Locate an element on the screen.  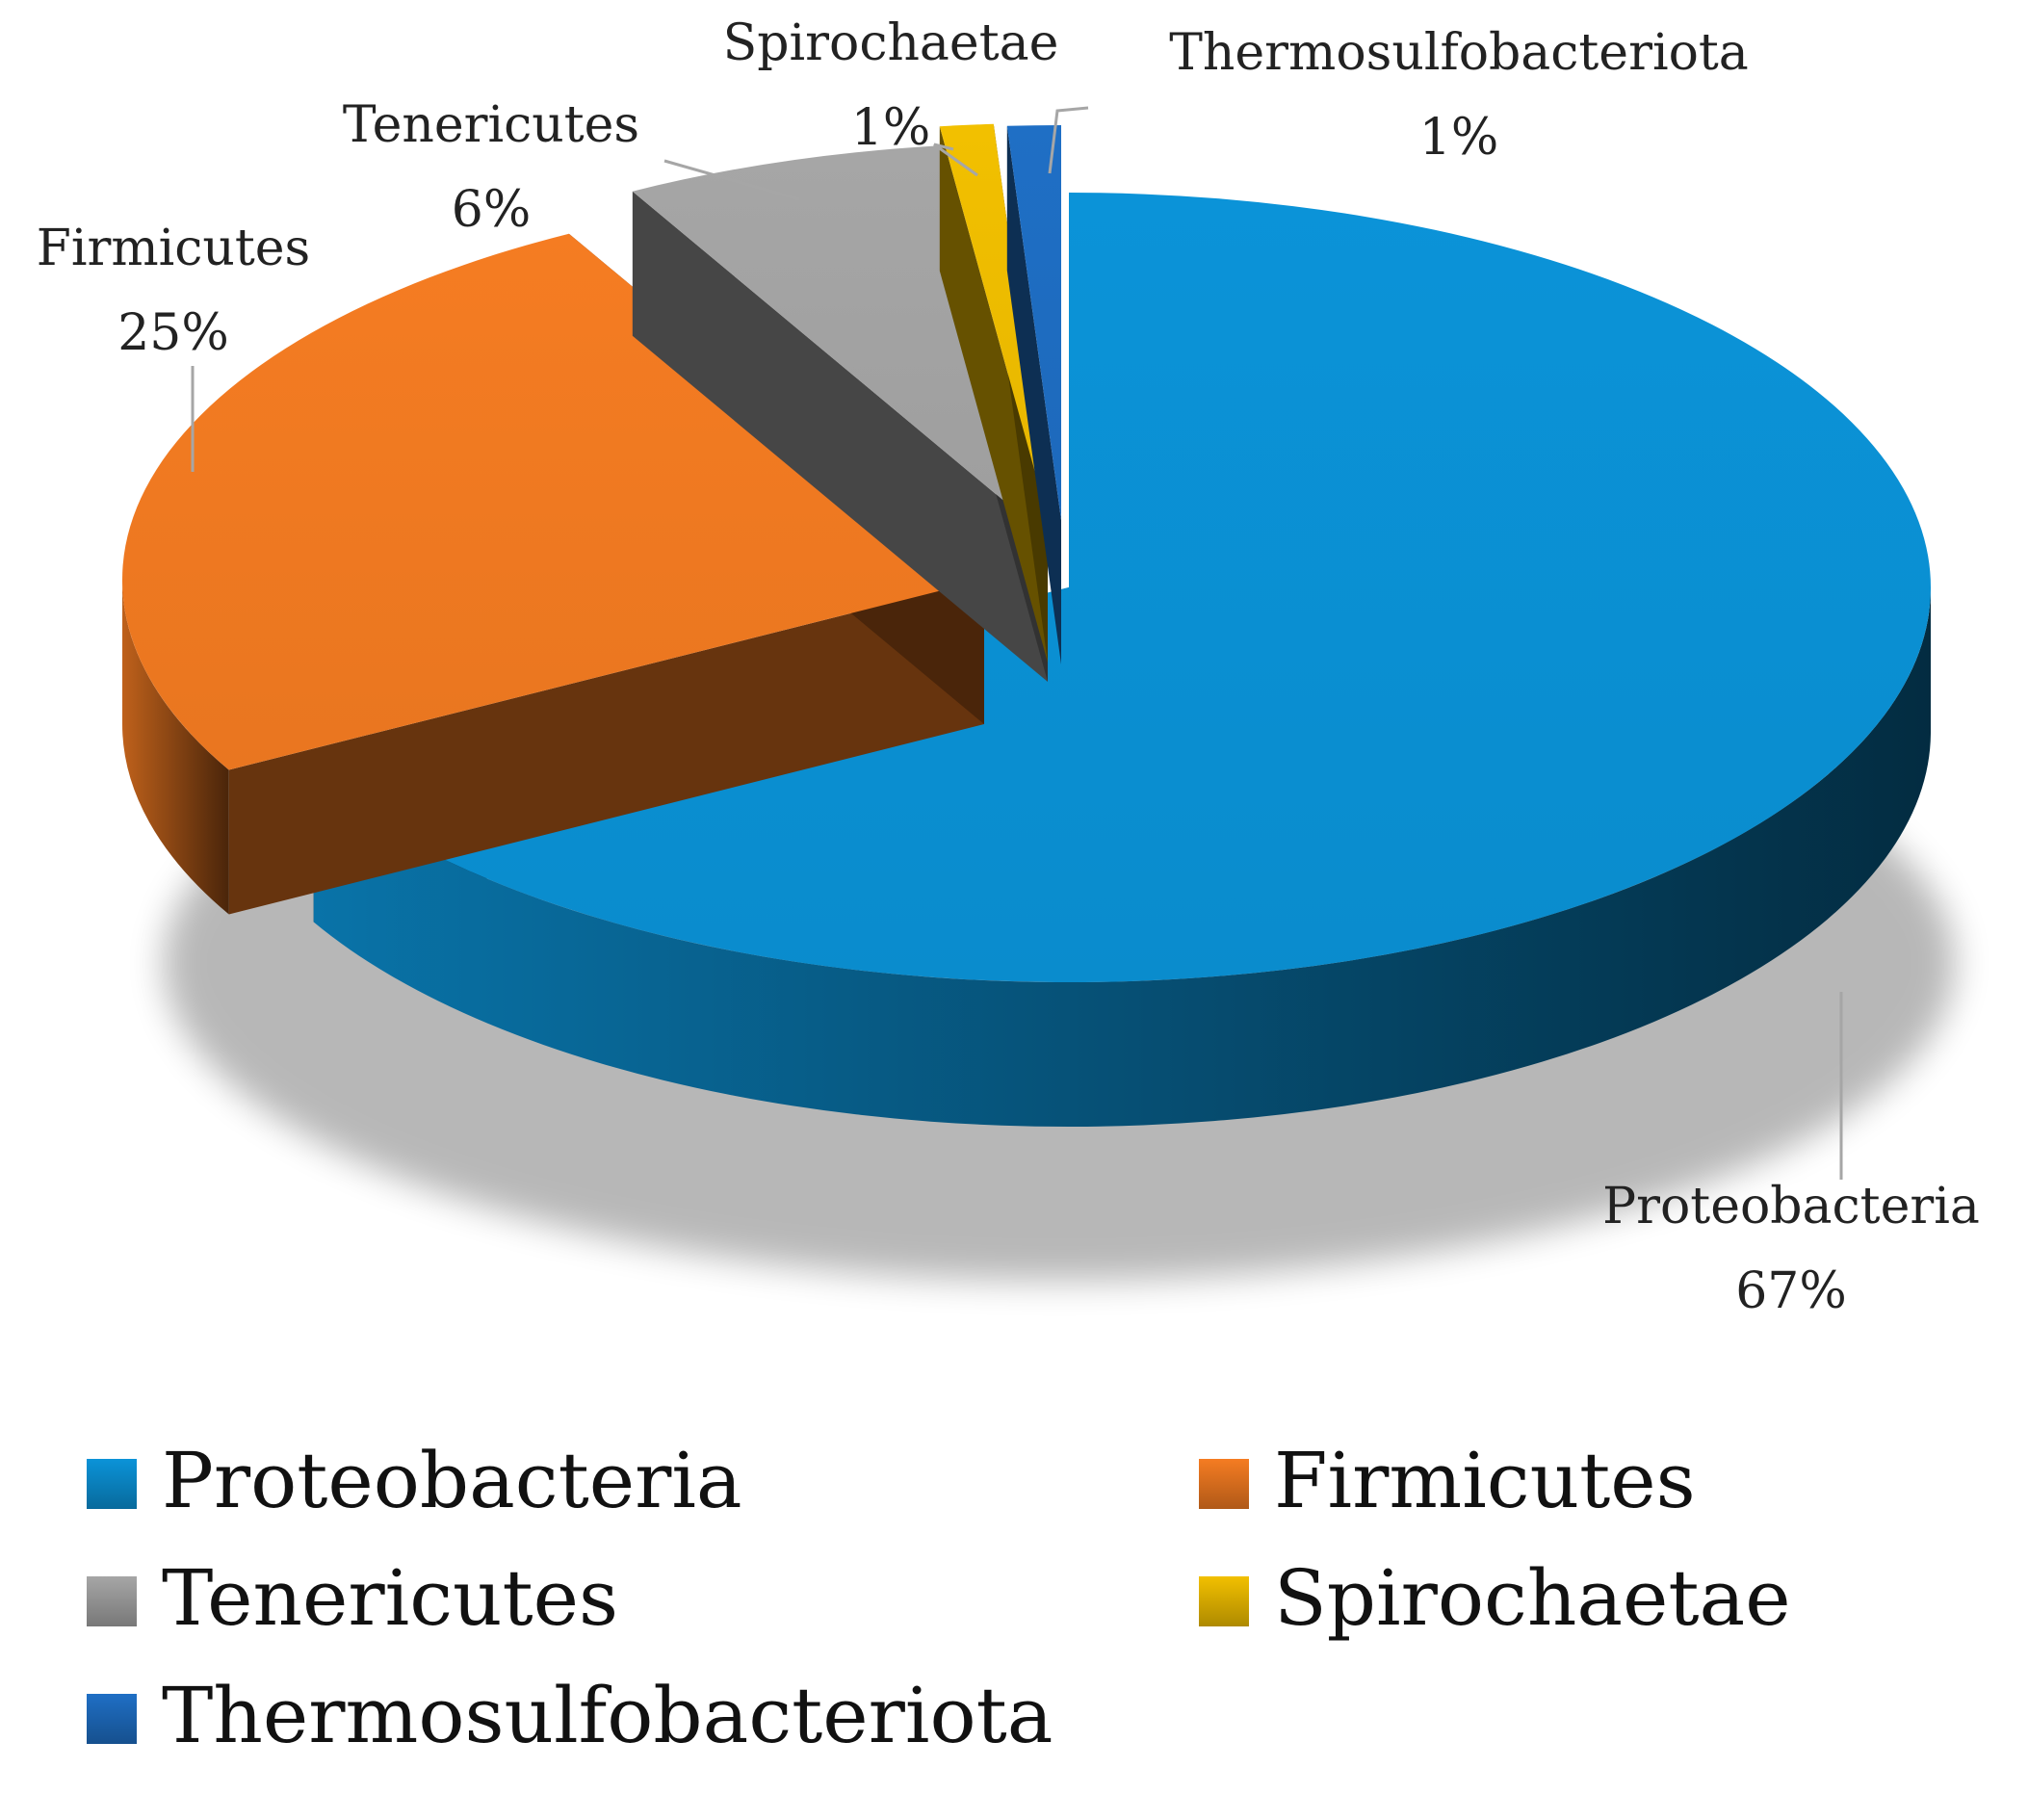
legend-item-firmicutes: Firmicutes is located at coordinates (1448, 1480).